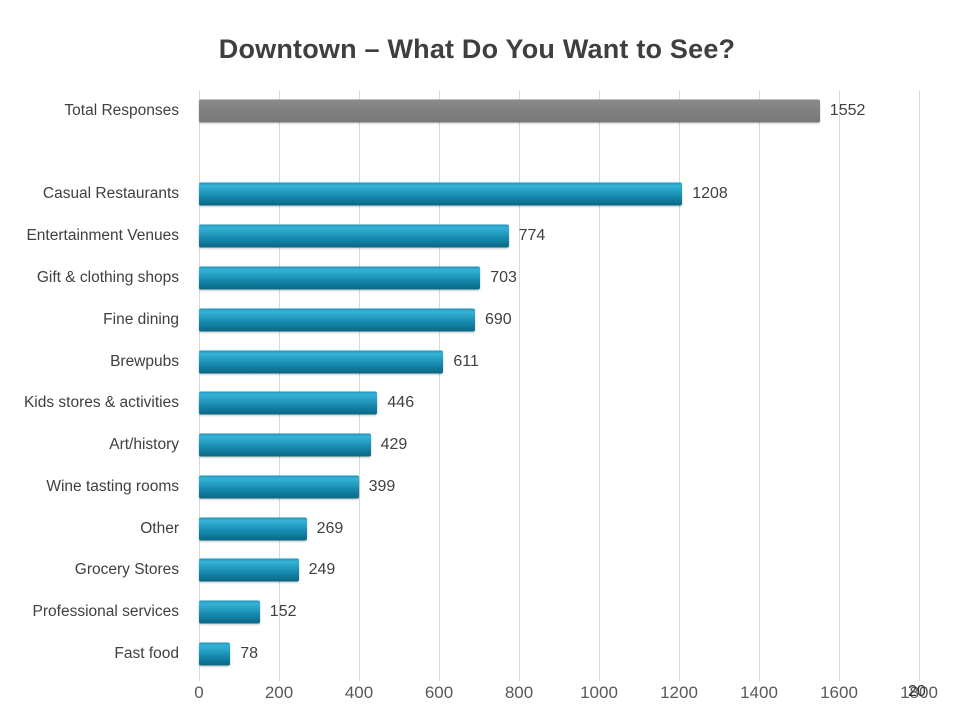 The height and width of the screenshot is (715, 954). I want to click on category-label: Gift & clothing shops, so click(107, 278).